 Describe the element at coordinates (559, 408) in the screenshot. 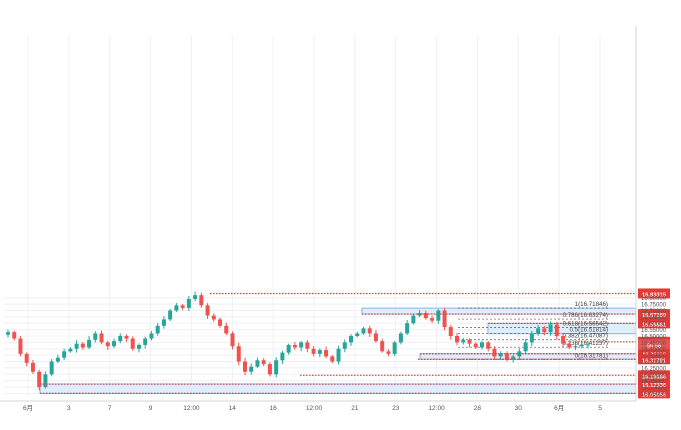

I see `time-tick-label: 6月` at that location.